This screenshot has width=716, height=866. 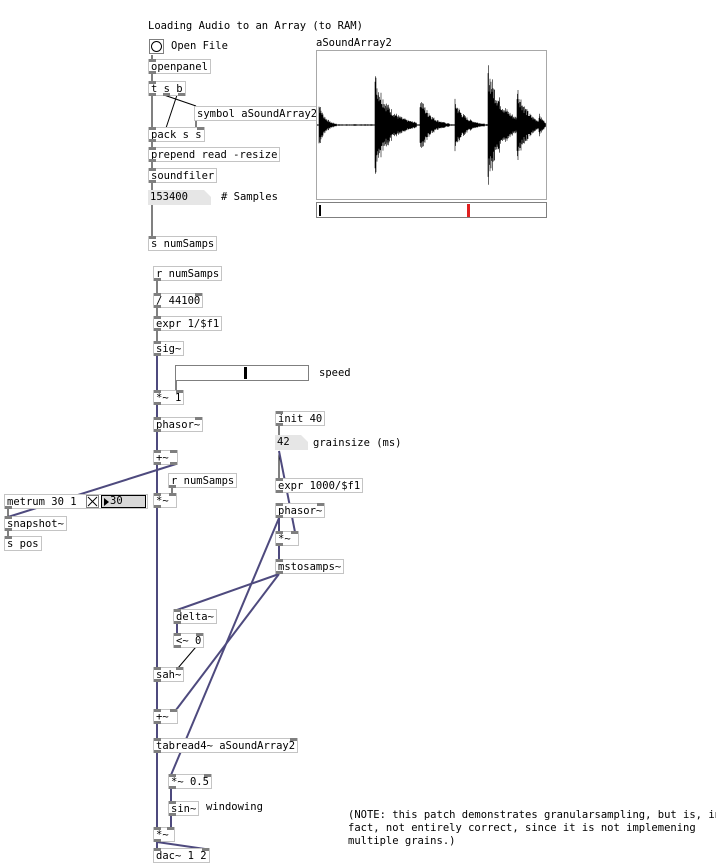 What do you see at coordinates (169, 674) in the screenshot?
I see `sah-object: sah~` at bounding box center [169, 674].